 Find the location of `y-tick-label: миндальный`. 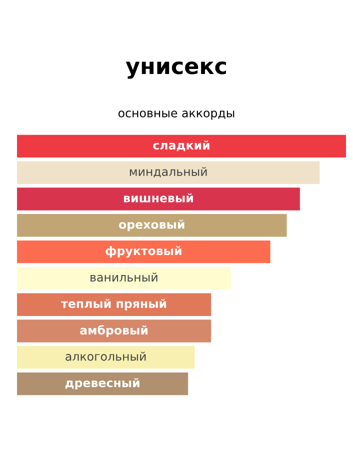

y-tick-label: миндальный is located at coordinates (168, 172).